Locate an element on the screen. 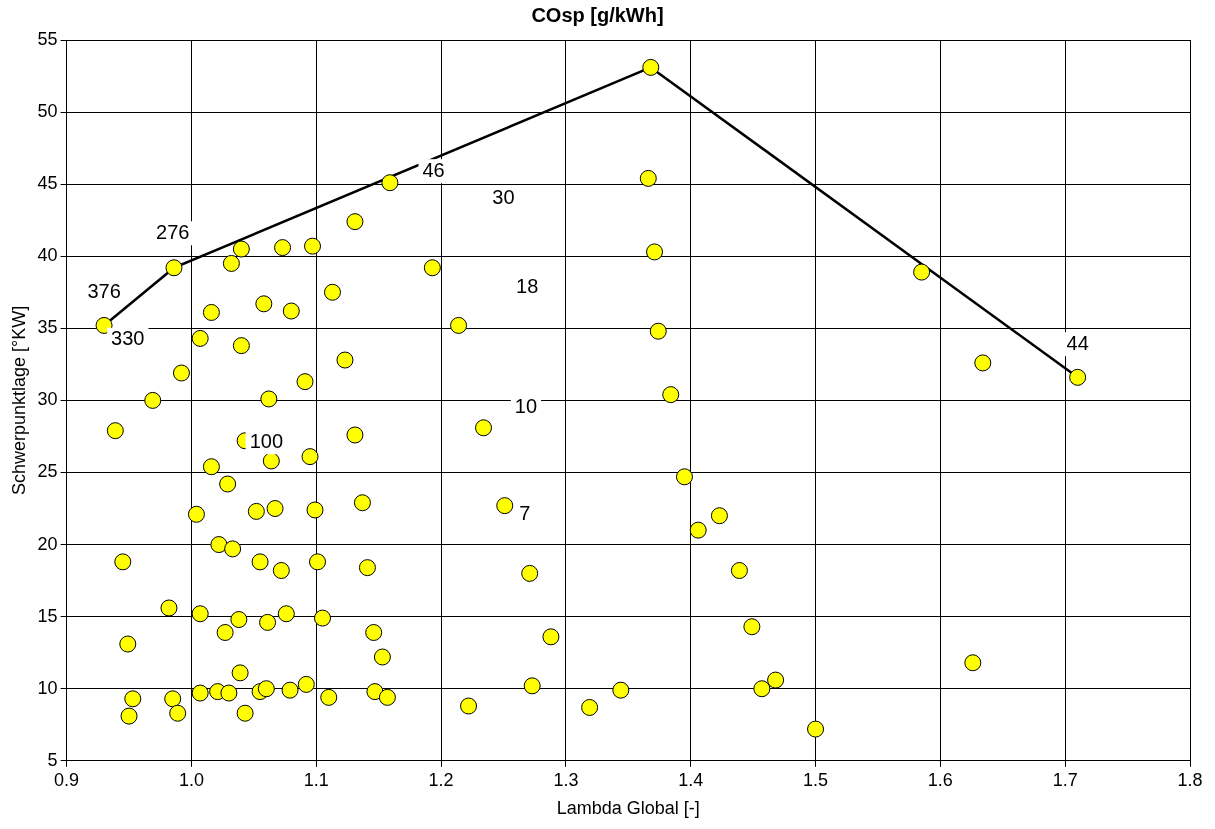  x-tick-label: 1.8 is located at coordinates (1190, 779).